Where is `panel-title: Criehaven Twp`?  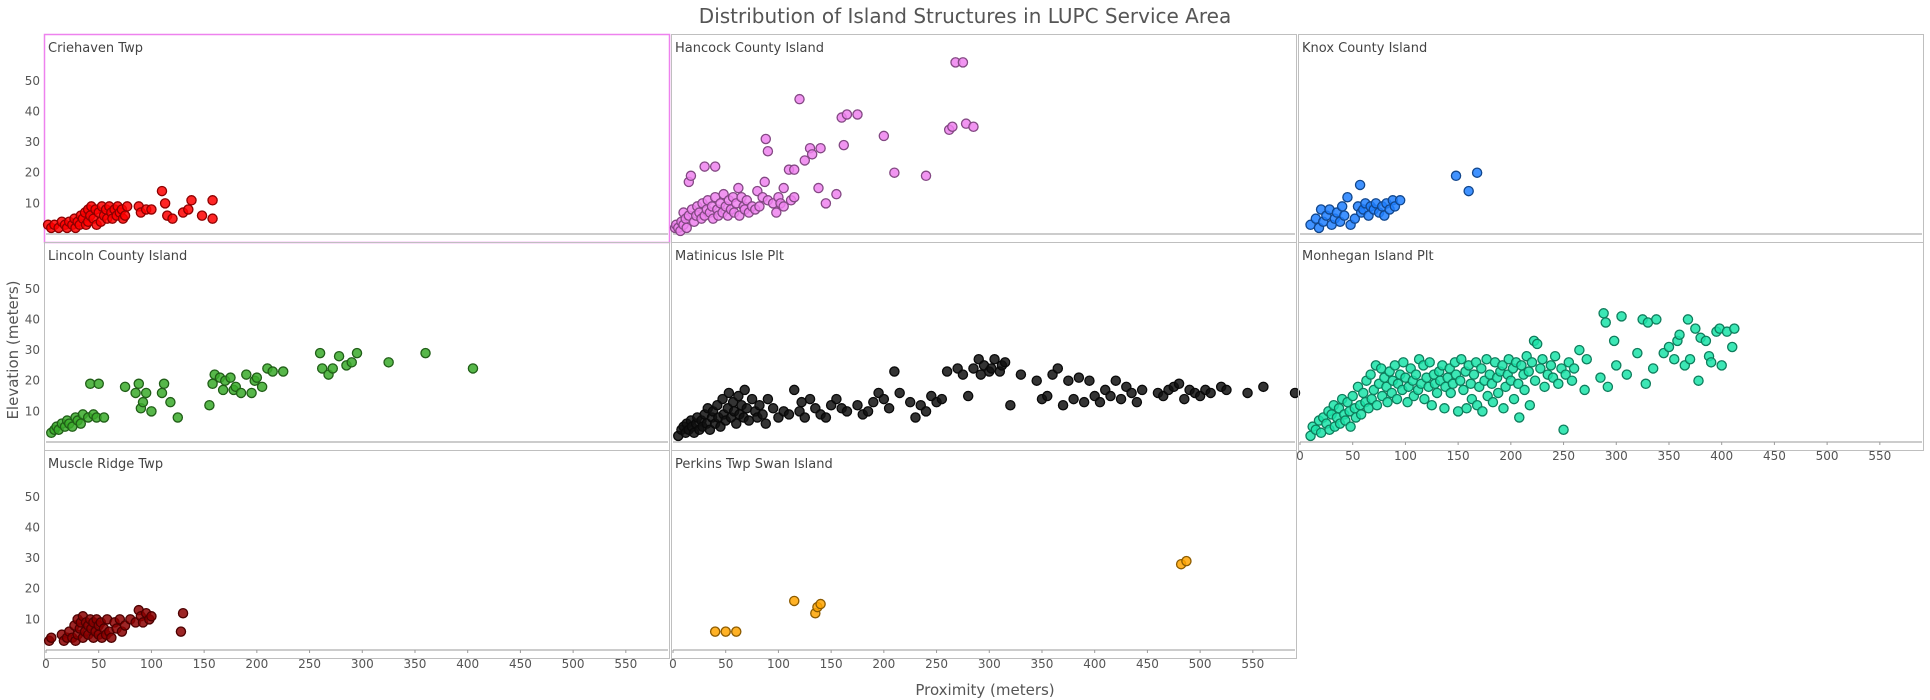
panel-title: Criehaven Twp is located at coordinates (95, 48).